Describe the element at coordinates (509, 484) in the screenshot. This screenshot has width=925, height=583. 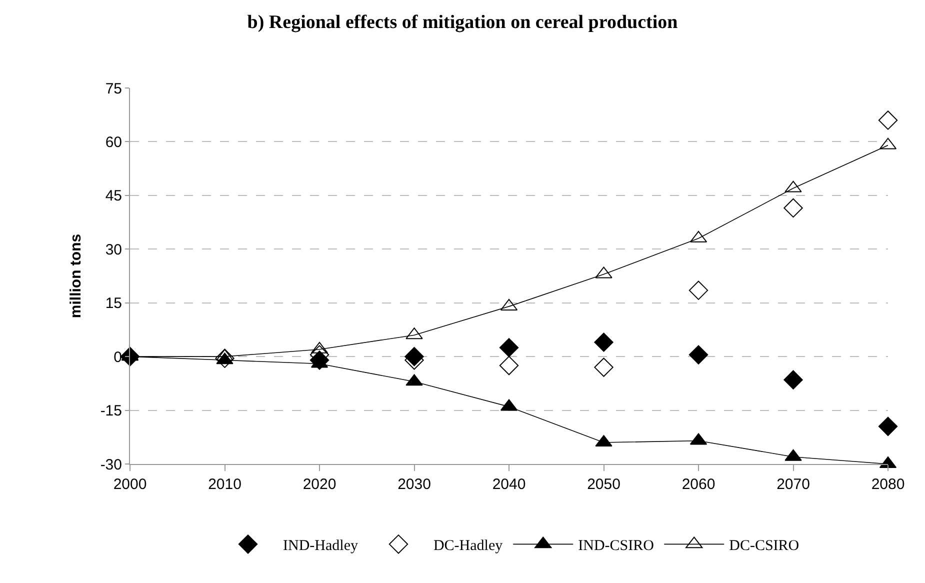
I see `x-tick-label: 2040` at that location.